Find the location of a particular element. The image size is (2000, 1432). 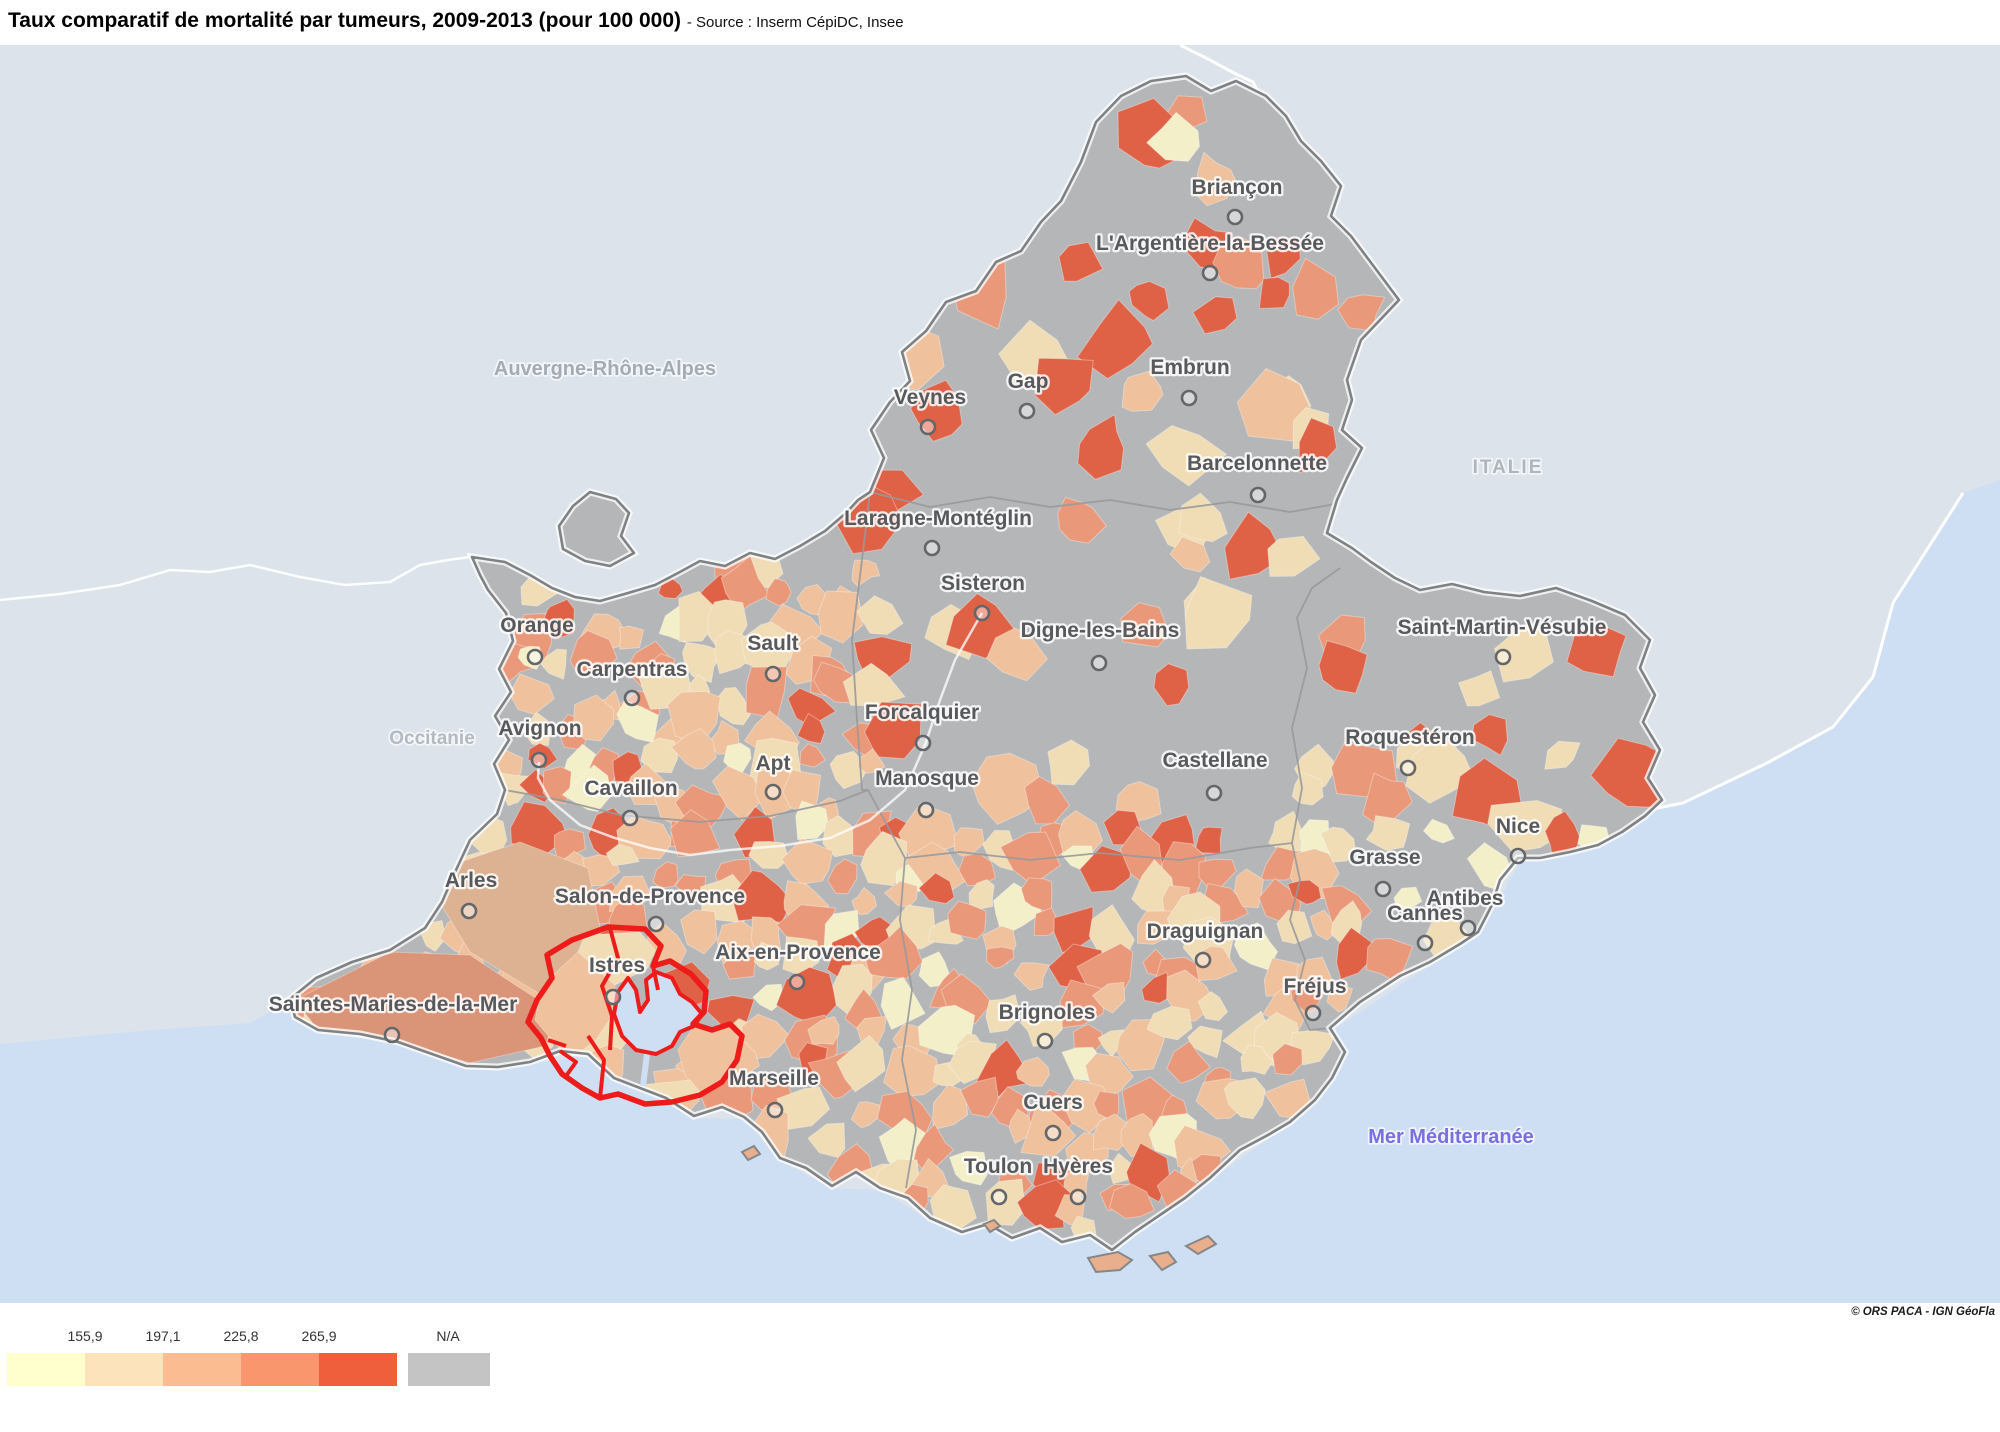

city-marker-arles is located at coordinates (469, 911).